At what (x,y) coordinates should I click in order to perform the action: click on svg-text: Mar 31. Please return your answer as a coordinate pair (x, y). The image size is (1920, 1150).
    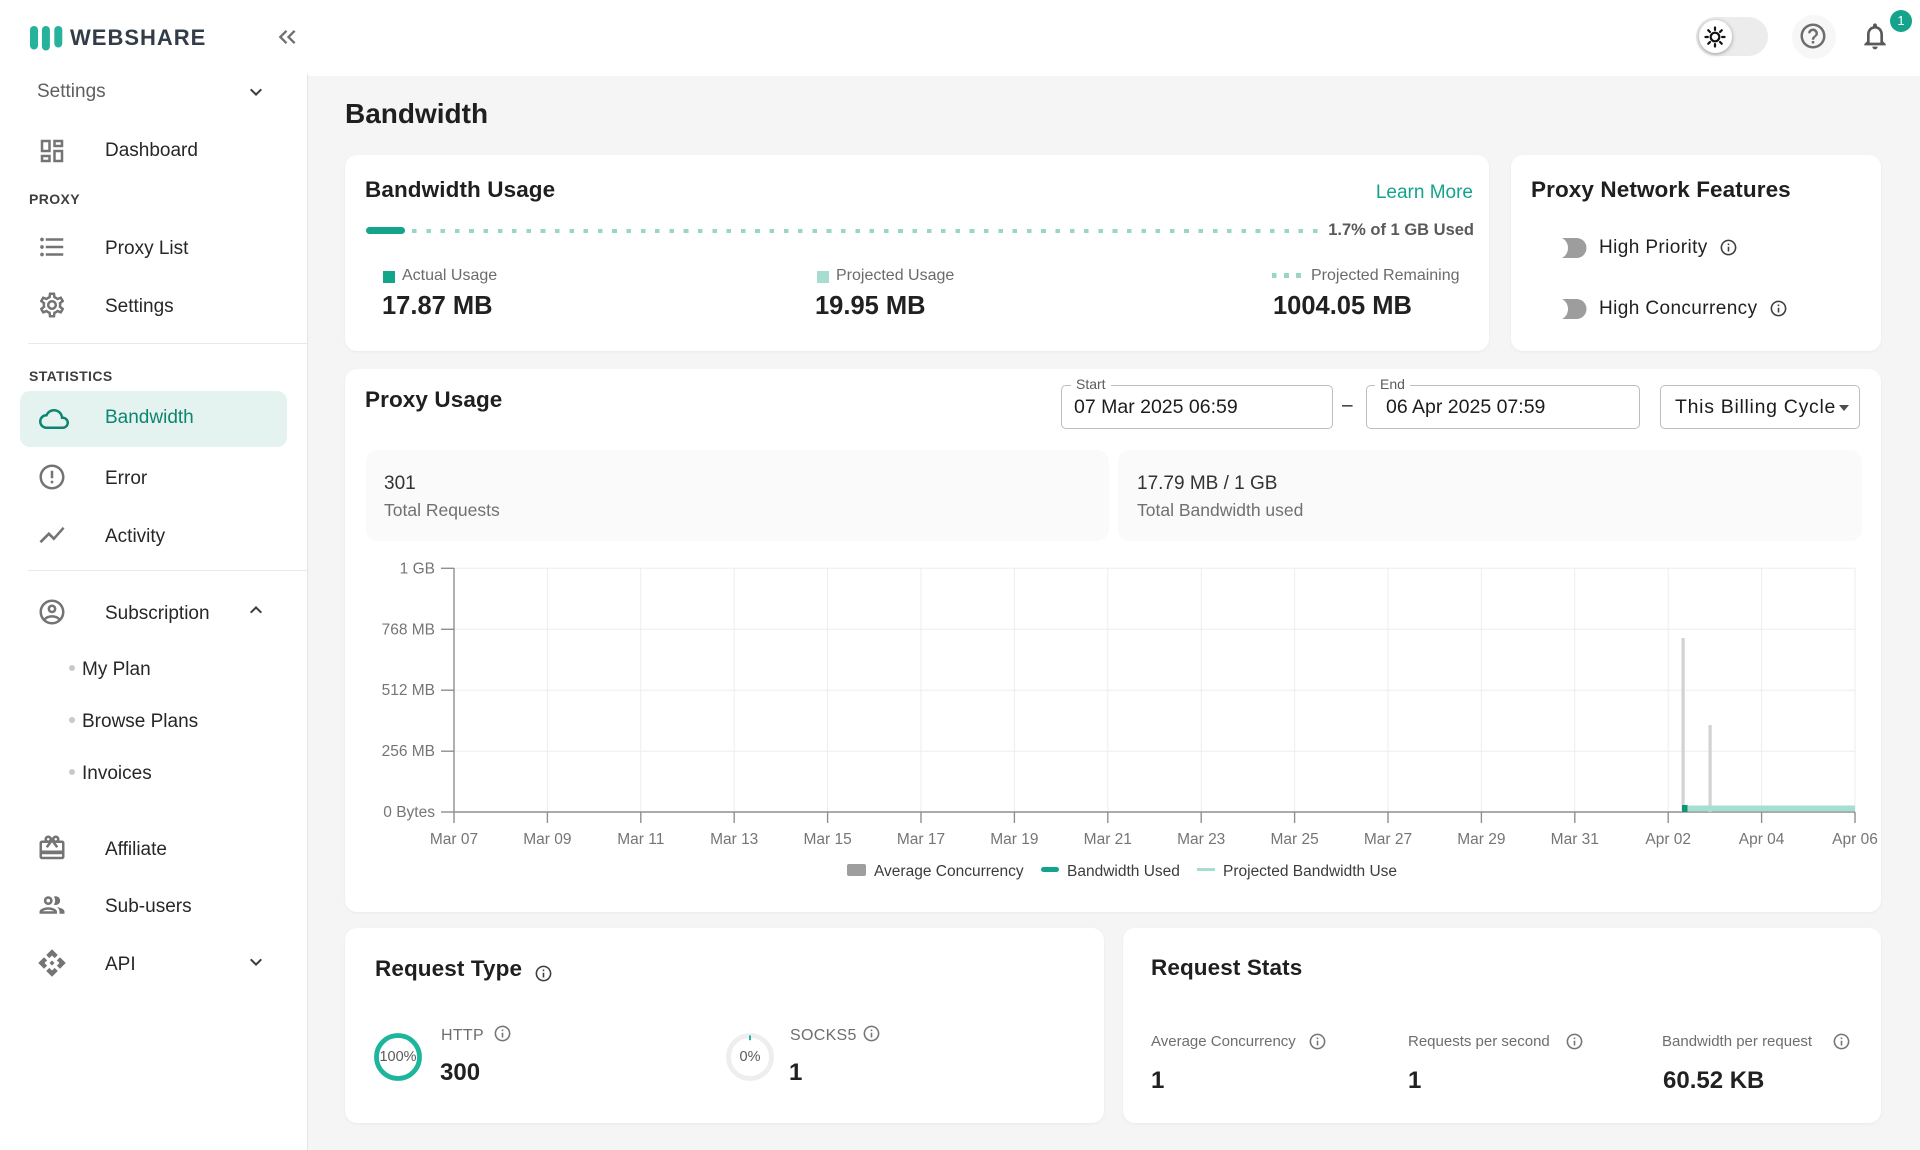
    Looking at the image, I should click on (1575, 839).